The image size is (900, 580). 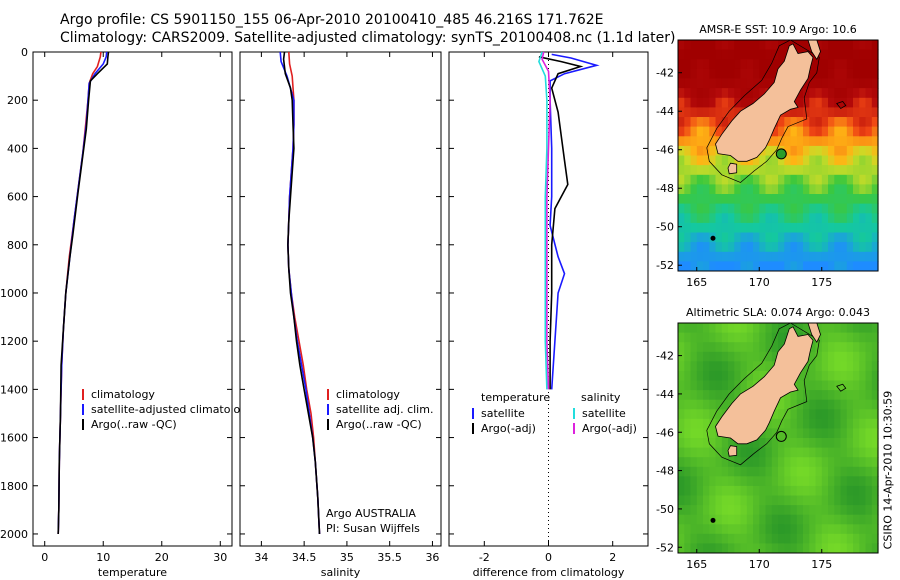 I want to click on legend-salinity-label: satellite, so click(x=604, y=413).